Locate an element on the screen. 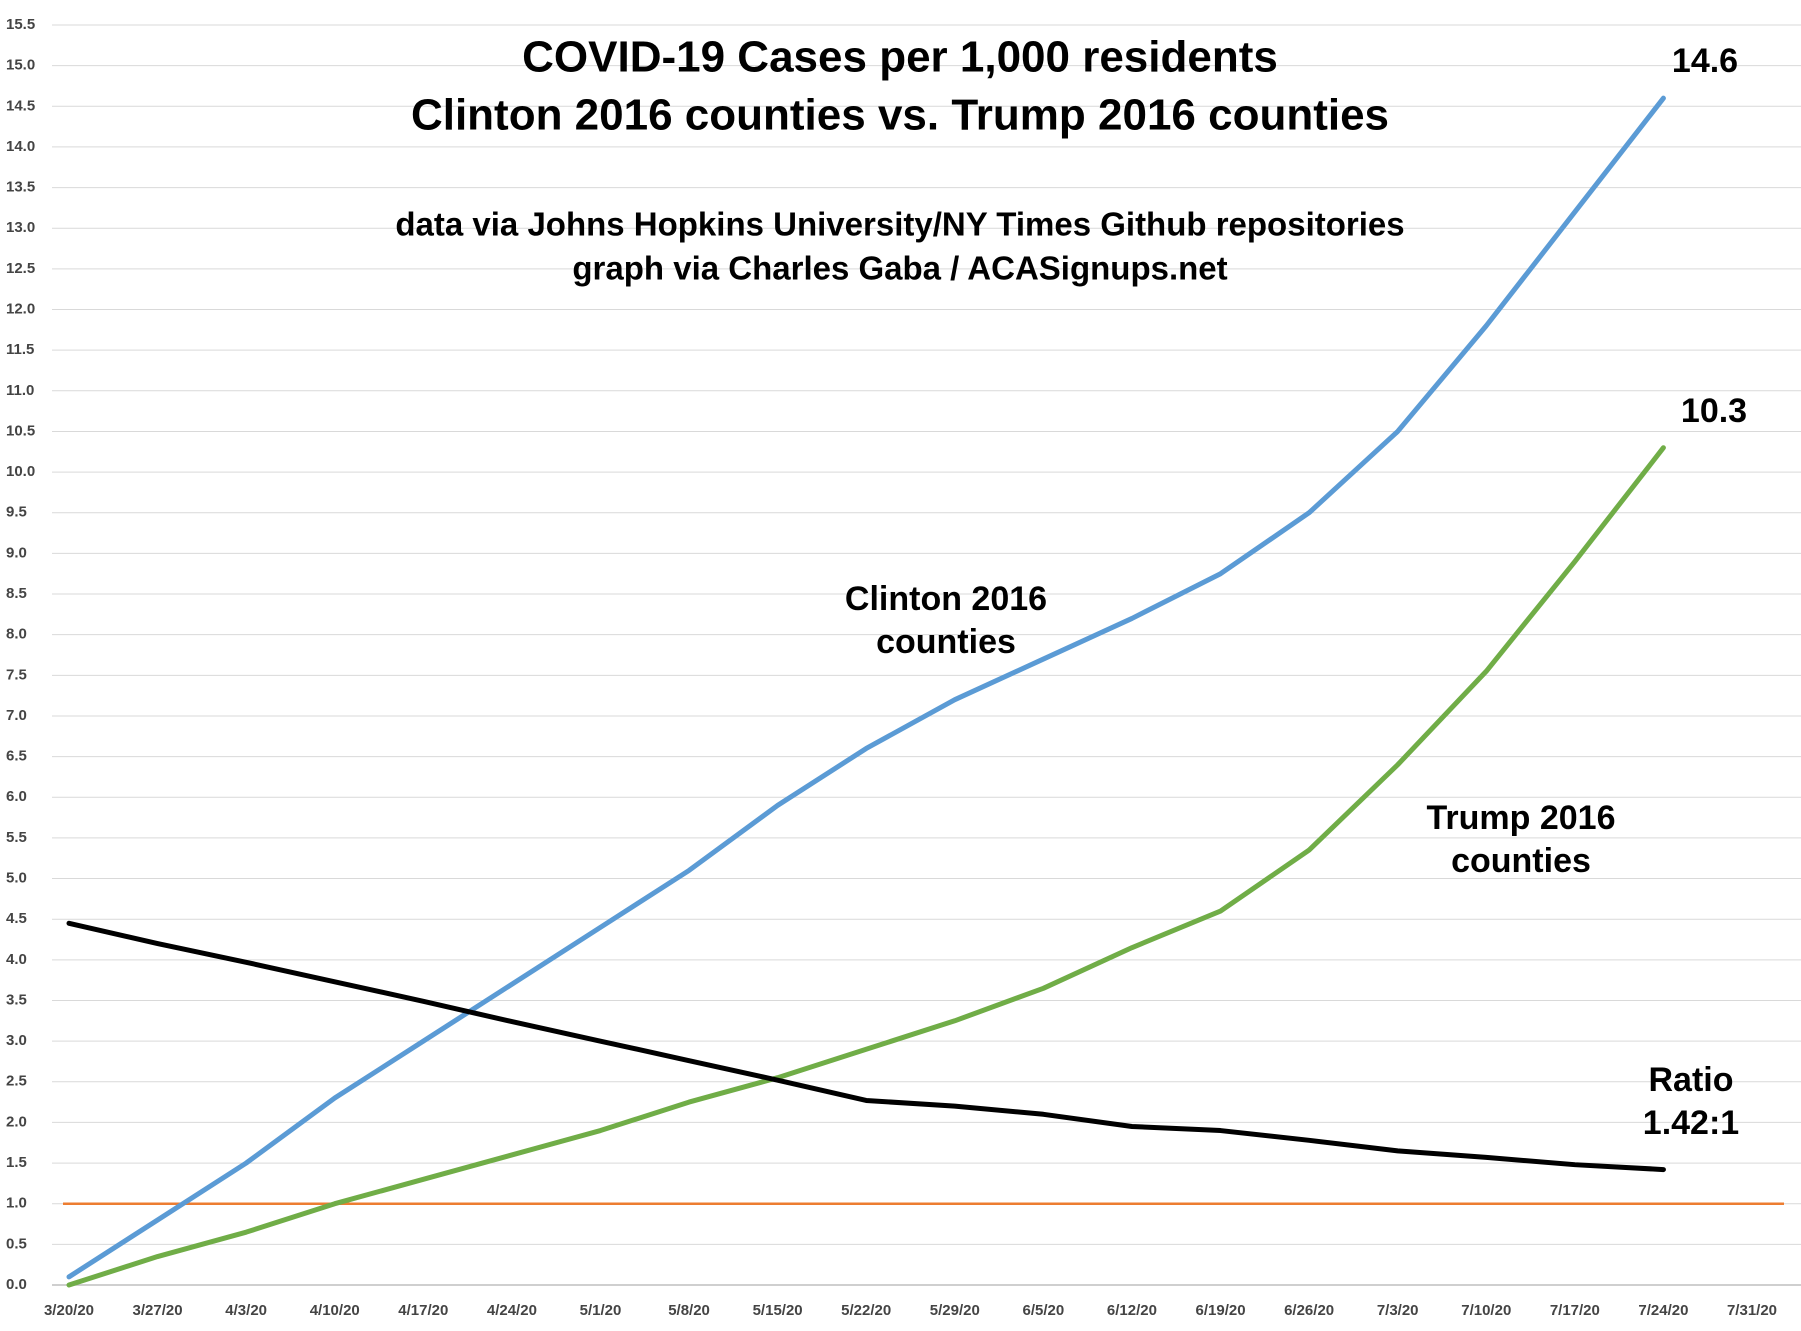 The width and height of the screenshot is (1801, 1331). y-tick-label: 15.0 is located at coordinates (20, 65).